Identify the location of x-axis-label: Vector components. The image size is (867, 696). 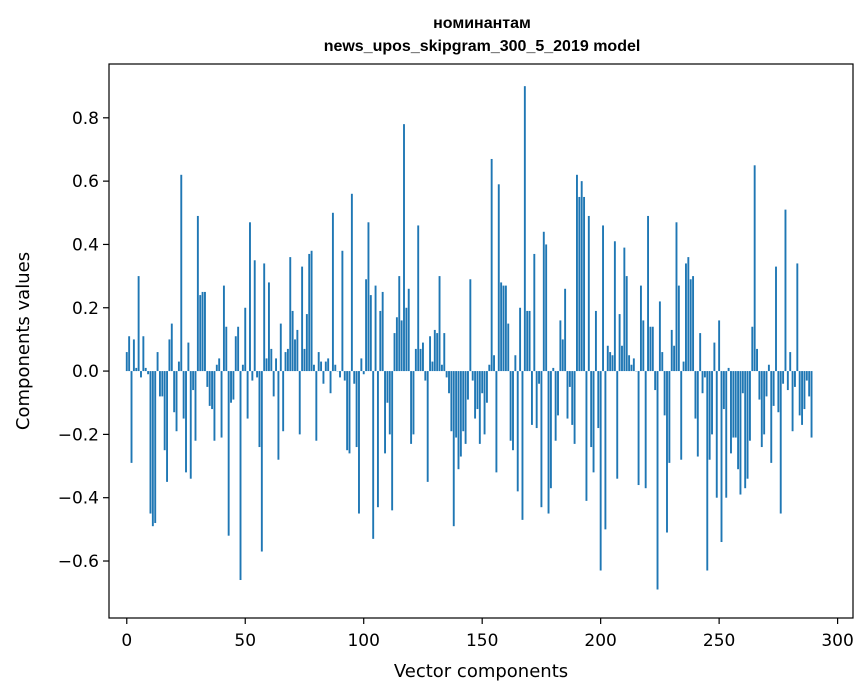
(481, 671).